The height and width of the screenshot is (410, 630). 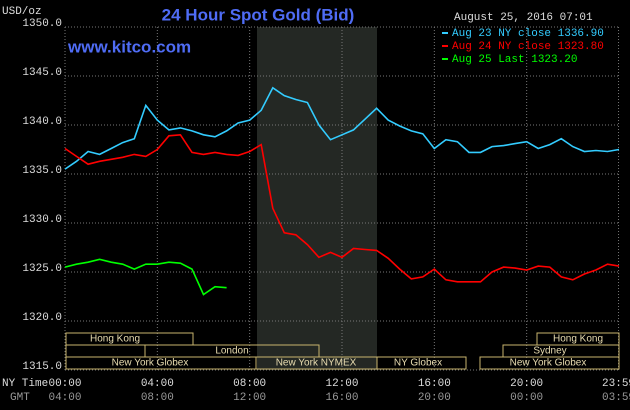 What do you see at coordinates (42, 171) in the screenshot?
I see `y-tick-label: 1335.0` at bounding box center [42, 171].